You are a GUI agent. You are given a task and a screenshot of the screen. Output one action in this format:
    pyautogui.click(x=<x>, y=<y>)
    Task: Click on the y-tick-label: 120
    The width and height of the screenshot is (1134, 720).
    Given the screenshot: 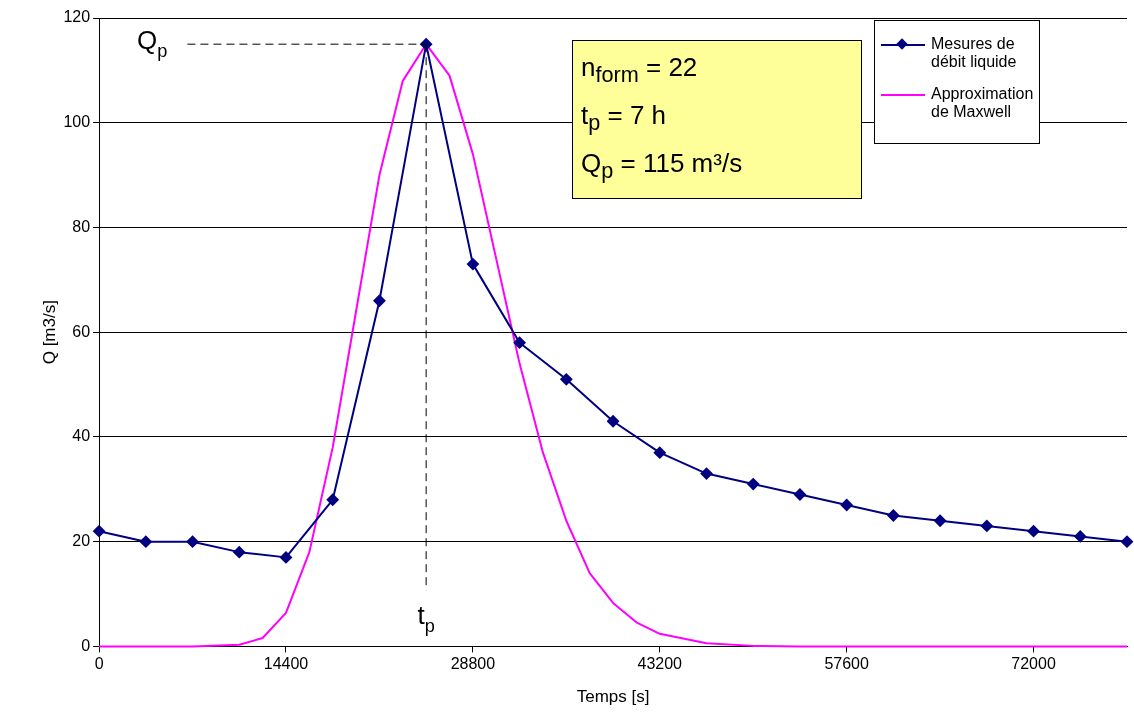 What is the action you would take?
    pyautogui.click(x=77, y=17)
    